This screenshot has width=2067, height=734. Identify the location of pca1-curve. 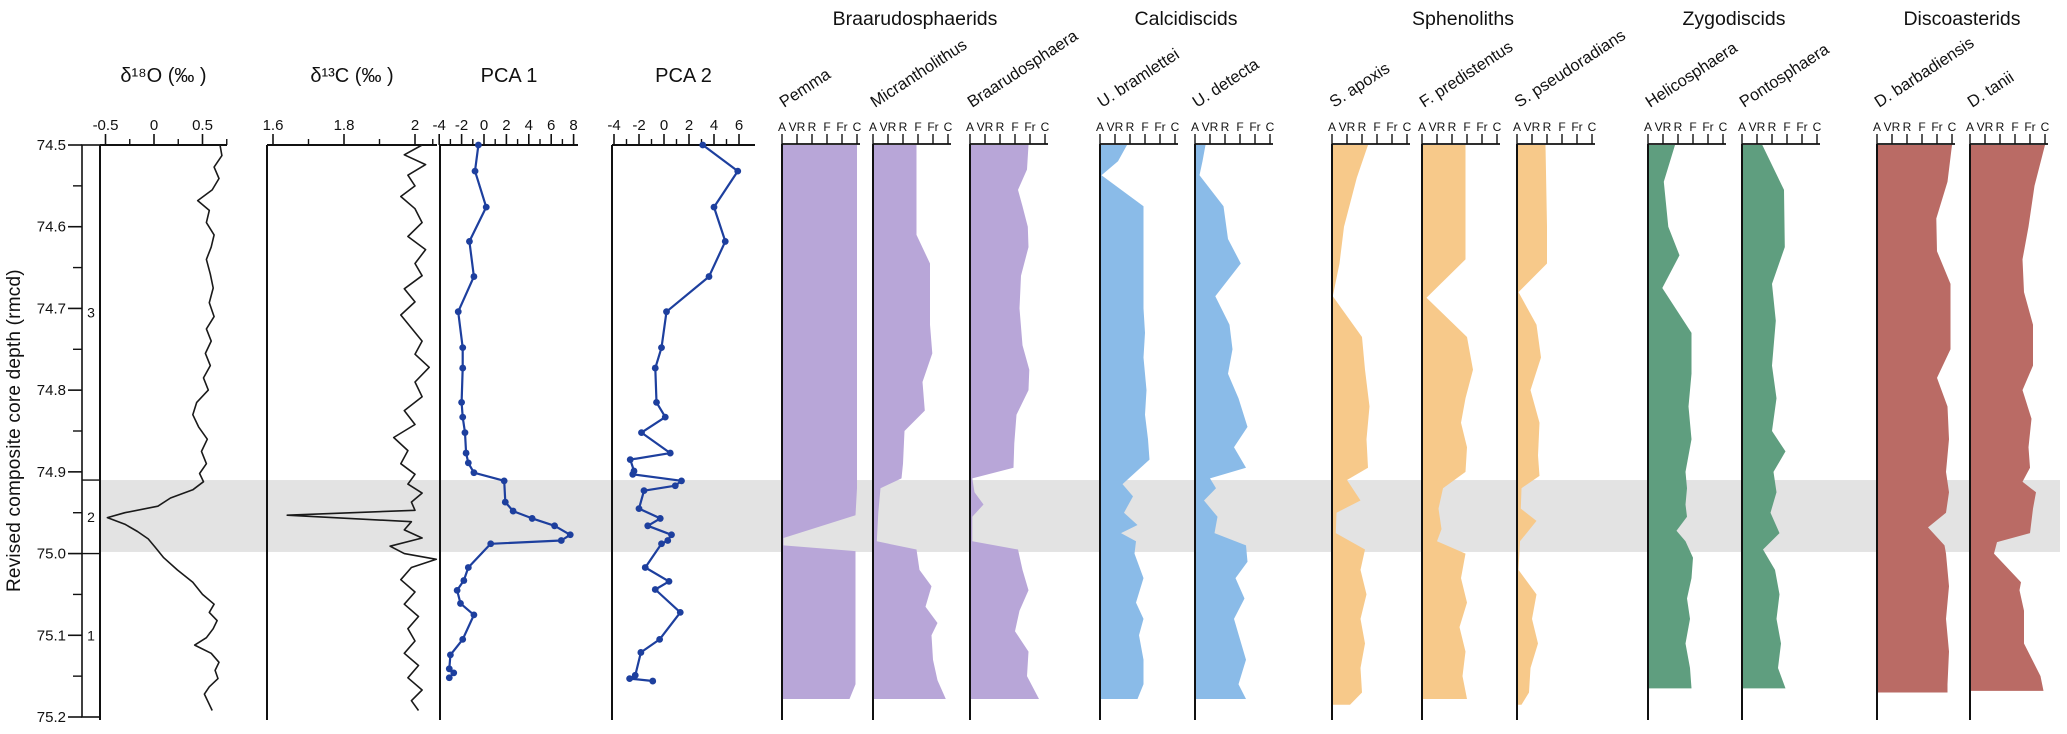
(510, 411).